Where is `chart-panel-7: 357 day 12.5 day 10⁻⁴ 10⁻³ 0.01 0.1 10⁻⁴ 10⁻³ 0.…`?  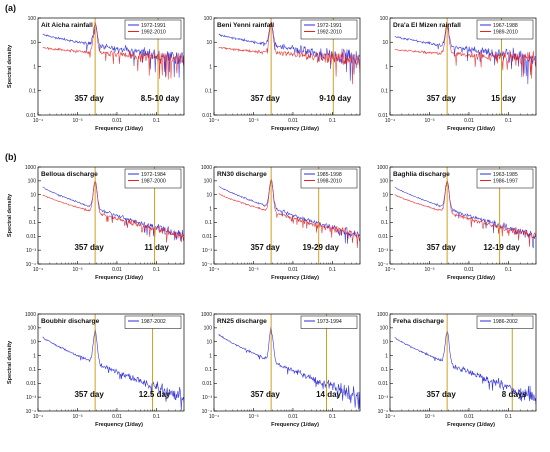 chart-panel-7: 357 day 12.5 day 10⁻⁴ 10⁻³ 0.01 0.1 10⁻⁴ 10⁻³ 0.… is located at coordinates (96, 370).